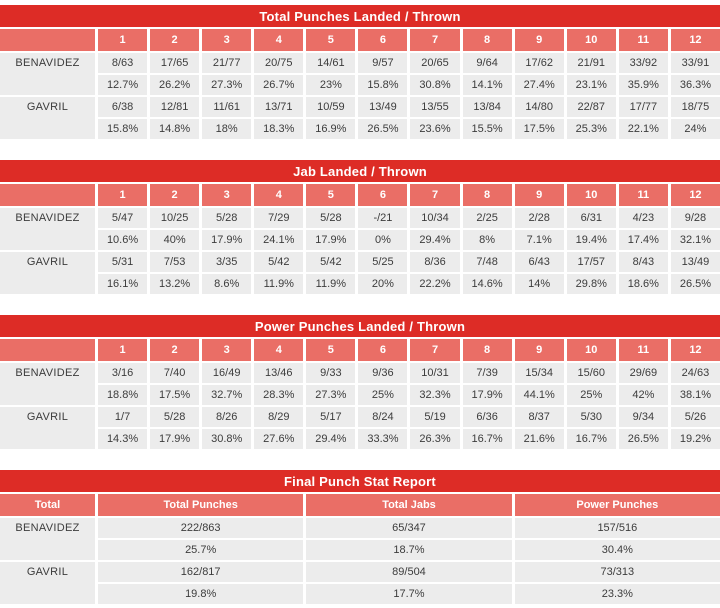  Describe the element at coordinates (331, 417) in the screenshot. I see `landed-thrown-cell: 5/17` at that location.